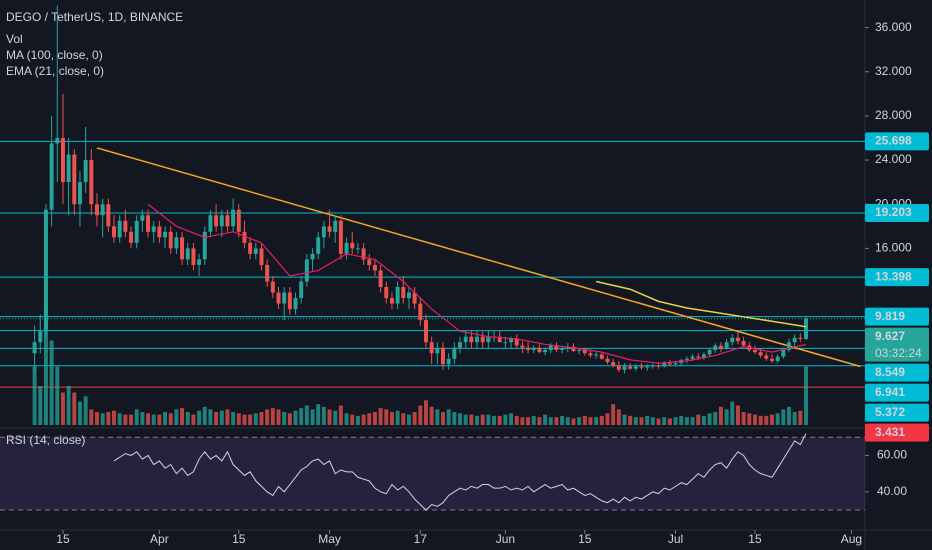  What do you see at coordinates (892, 491) in the screenshot?
I see `rsi-tick-label: 40.00` at bounding box center [892, 491].